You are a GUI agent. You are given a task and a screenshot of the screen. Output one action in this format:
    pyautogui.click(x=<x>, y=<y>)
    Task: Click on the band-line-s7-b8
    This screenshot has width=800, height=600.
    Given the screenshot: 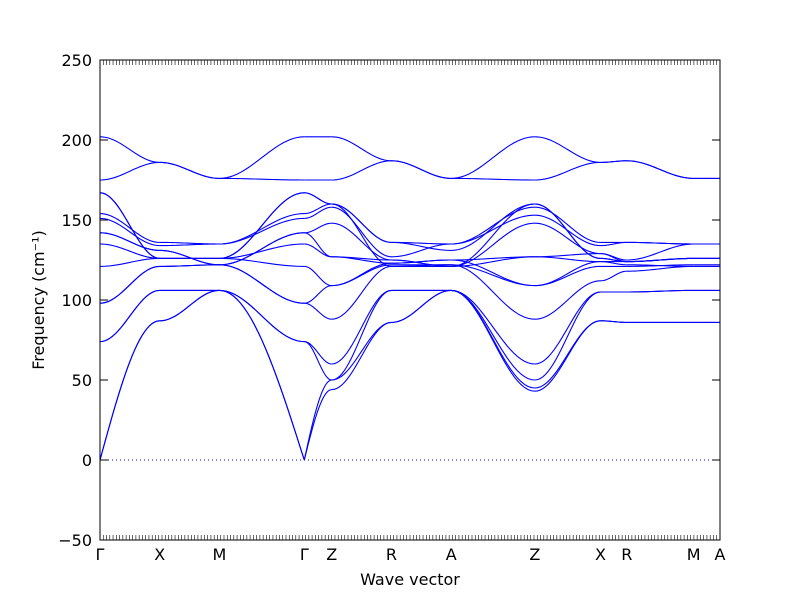 What is the action you would take?
    pyautogui.click(x=567, y=255)
    